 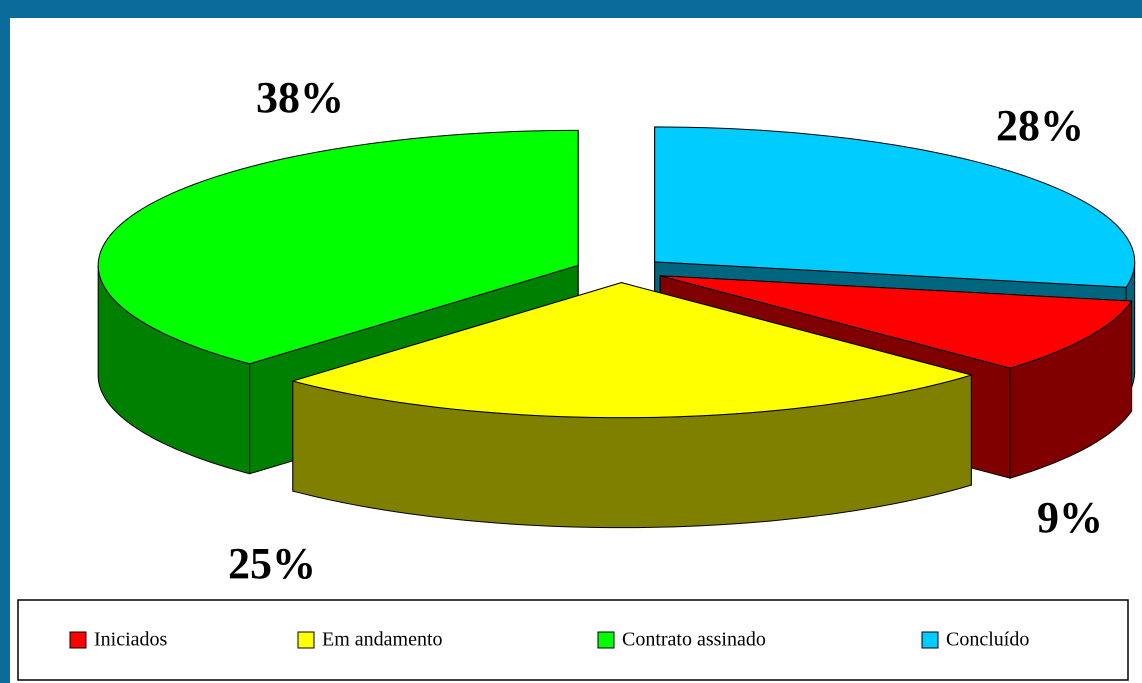 I want to click on legend-label: Iniciados, so click(x=131, y=640).